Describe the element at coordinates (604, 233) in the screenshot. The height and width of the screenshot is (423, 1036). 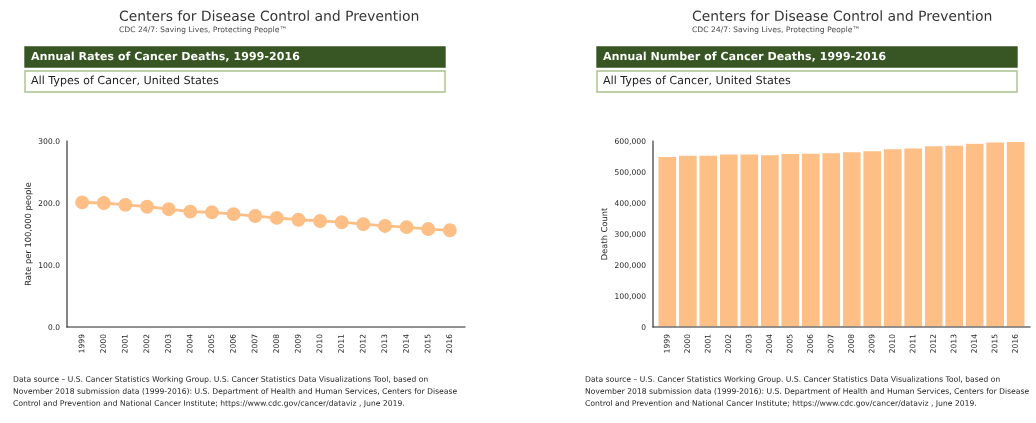
I see `y-axis-title: Death Count` at that location.